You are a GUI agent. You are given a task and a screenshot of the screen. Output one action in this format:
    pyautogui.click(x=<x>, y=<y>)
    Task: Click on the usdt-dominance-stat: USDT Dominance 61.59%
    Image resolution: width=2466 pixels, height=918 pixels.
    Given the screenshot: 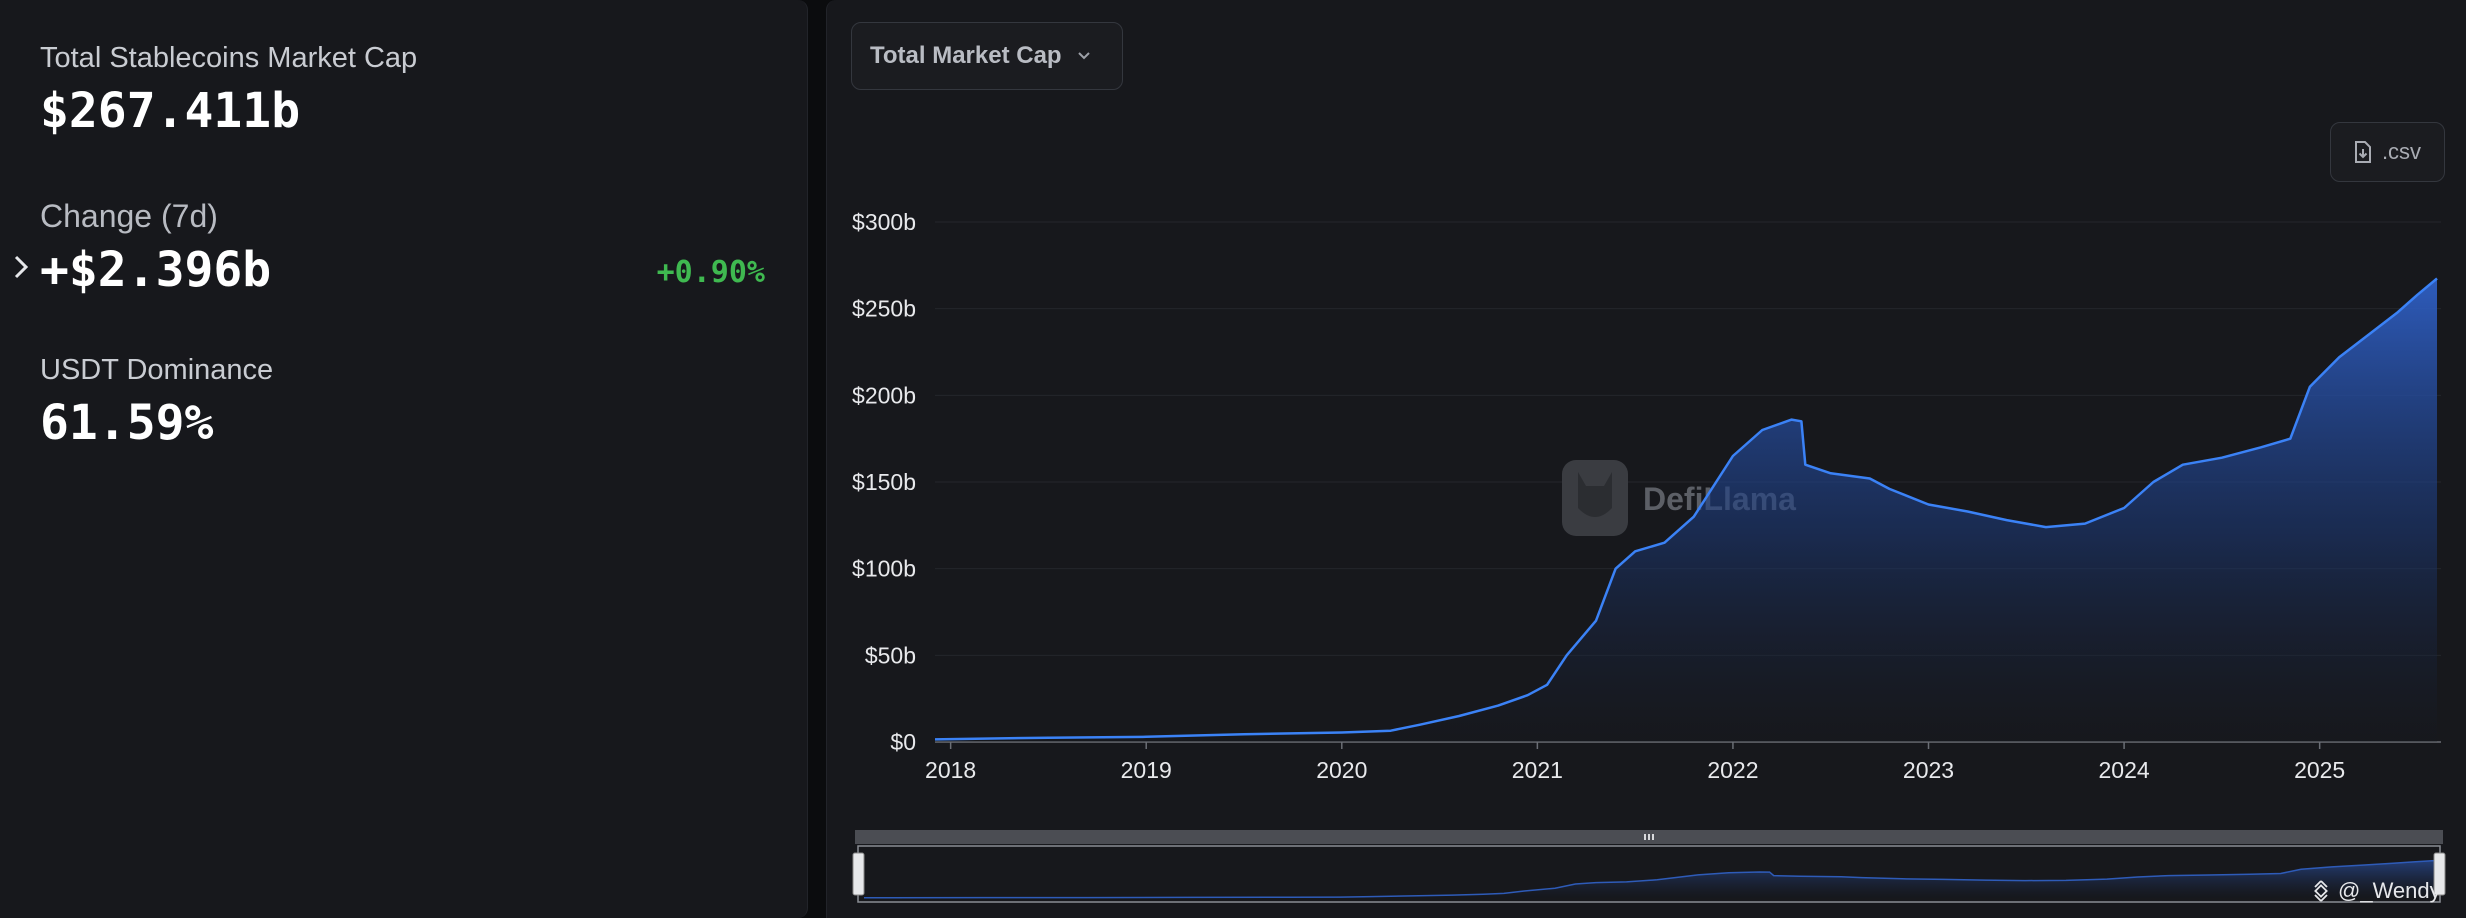 What is the action you would take?
    pyautogui.click(x=157, y=402)
    